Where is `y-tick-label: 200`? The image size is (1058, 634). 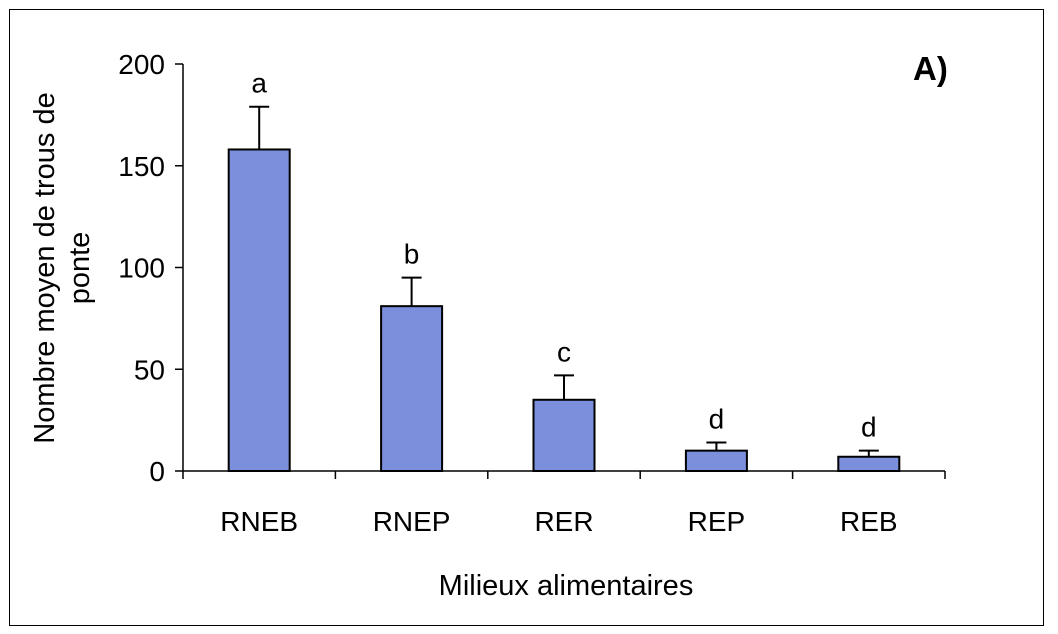 y-tick-label: 200 is located at coordinates (141, 64).